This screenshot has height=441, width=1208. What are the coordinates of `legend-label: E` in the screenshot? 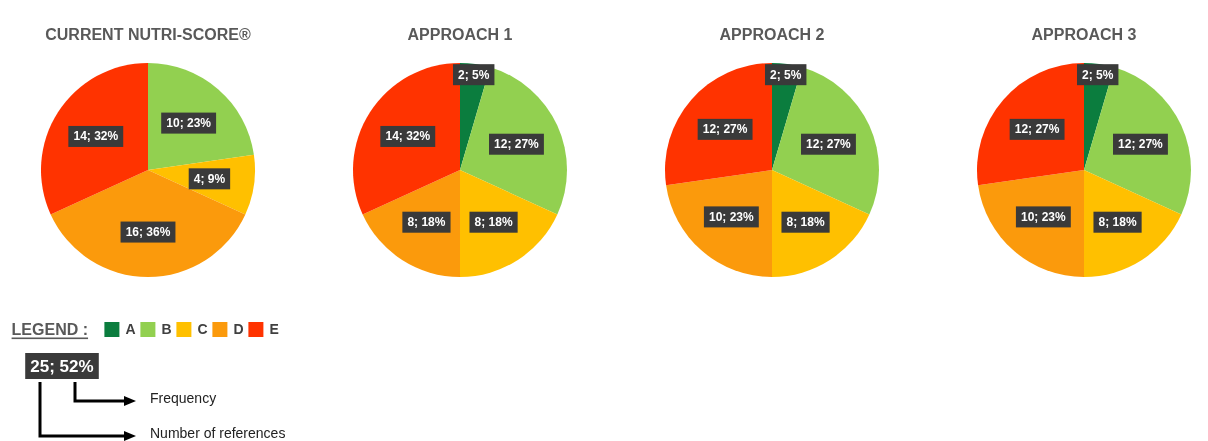 It's located at (274, 329).